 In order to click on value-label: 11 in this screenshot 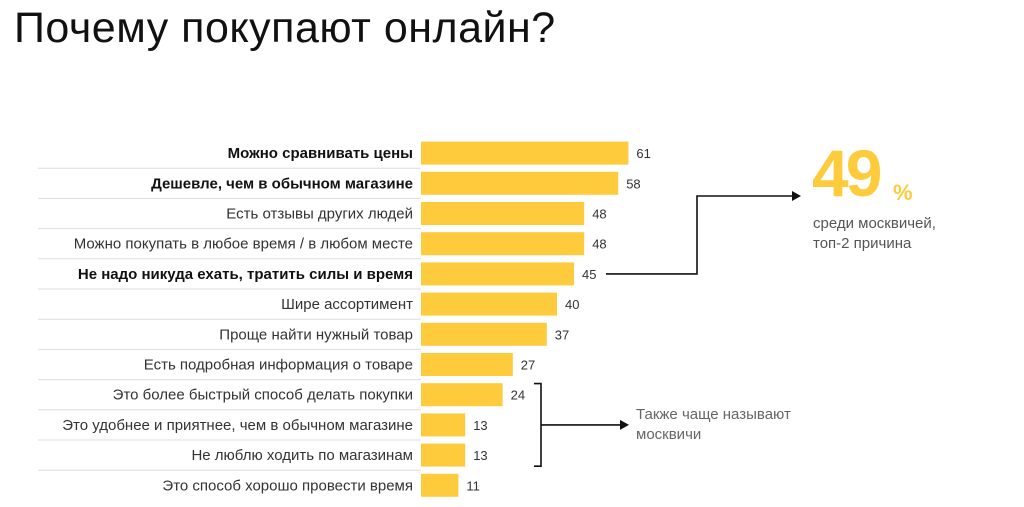, I will do `click(473, 485)`.